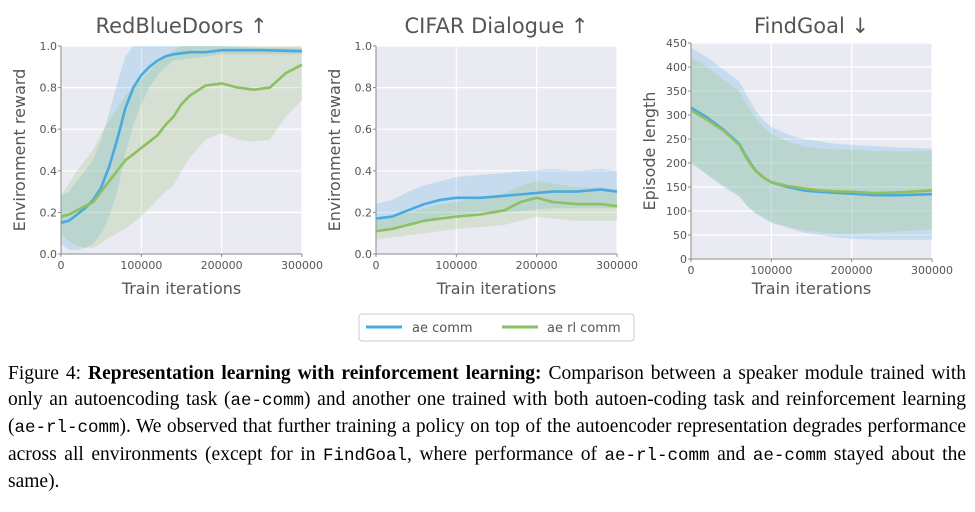 This screenshot has width=975, height=512. I want to click on legend-label-ae-comm: ae comm, so click(442, 328).